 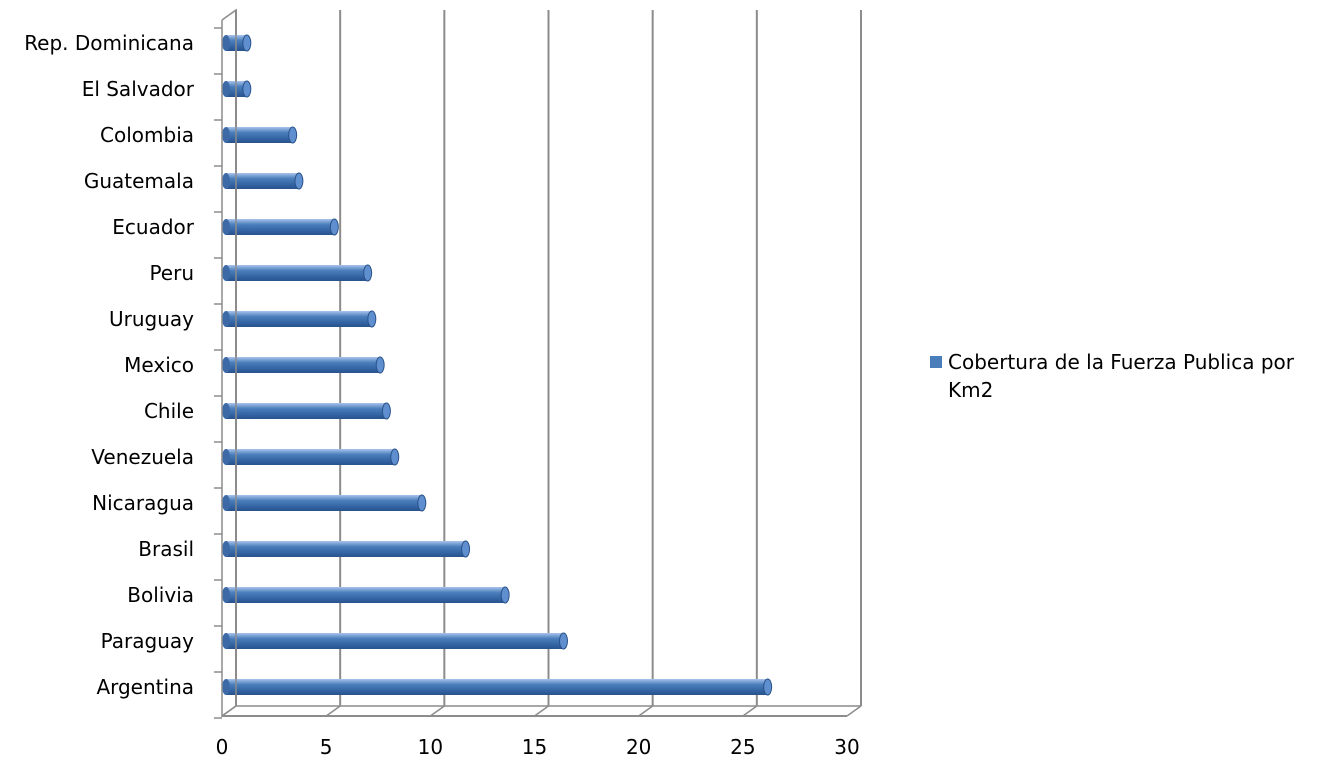 I want to click on legend-swatch, so click(x=936, y=362).